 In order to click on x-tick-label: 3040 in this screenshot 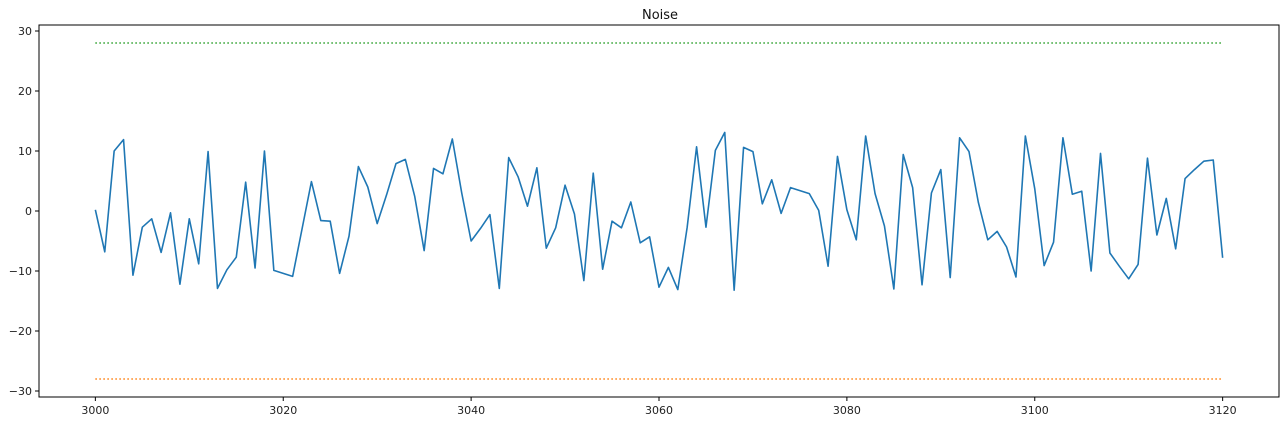, I will do `click(471, 410)`.